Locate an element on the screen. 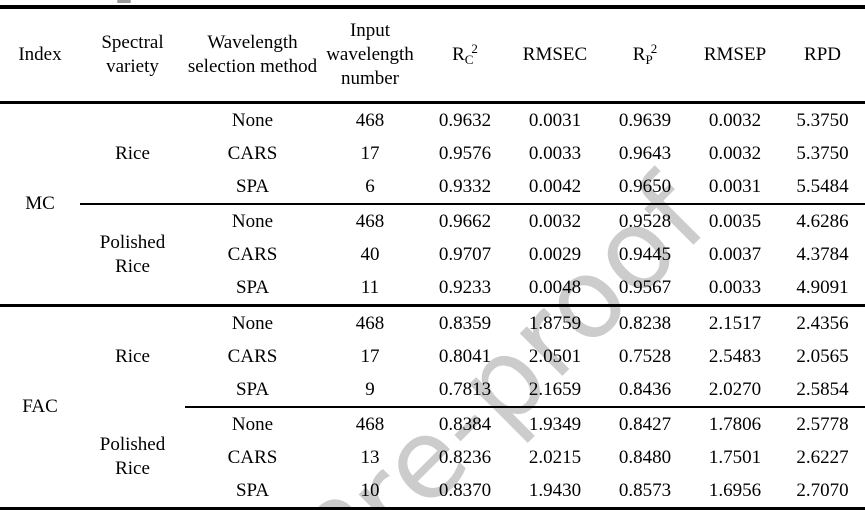 The image size is (865, 510). cell-rmsep: 0.0037 is located at coordinates (735, 254).